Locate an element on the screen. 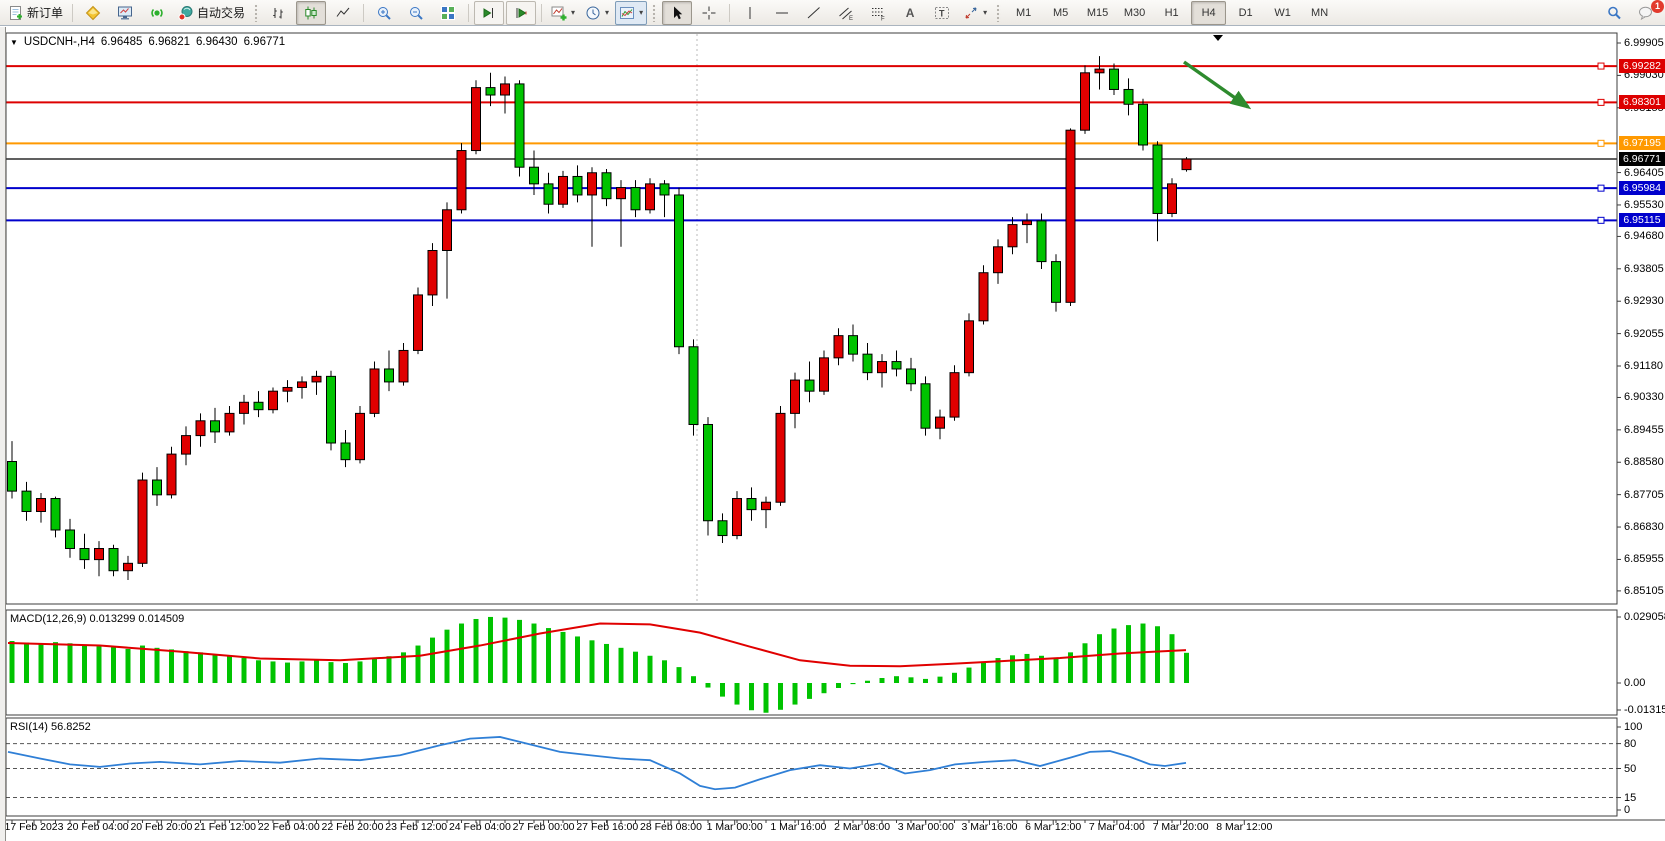 The width and height of the screenshot is (1665, 841). time-label: 3 Mar 00:00 is located at coordinates (925, 827).